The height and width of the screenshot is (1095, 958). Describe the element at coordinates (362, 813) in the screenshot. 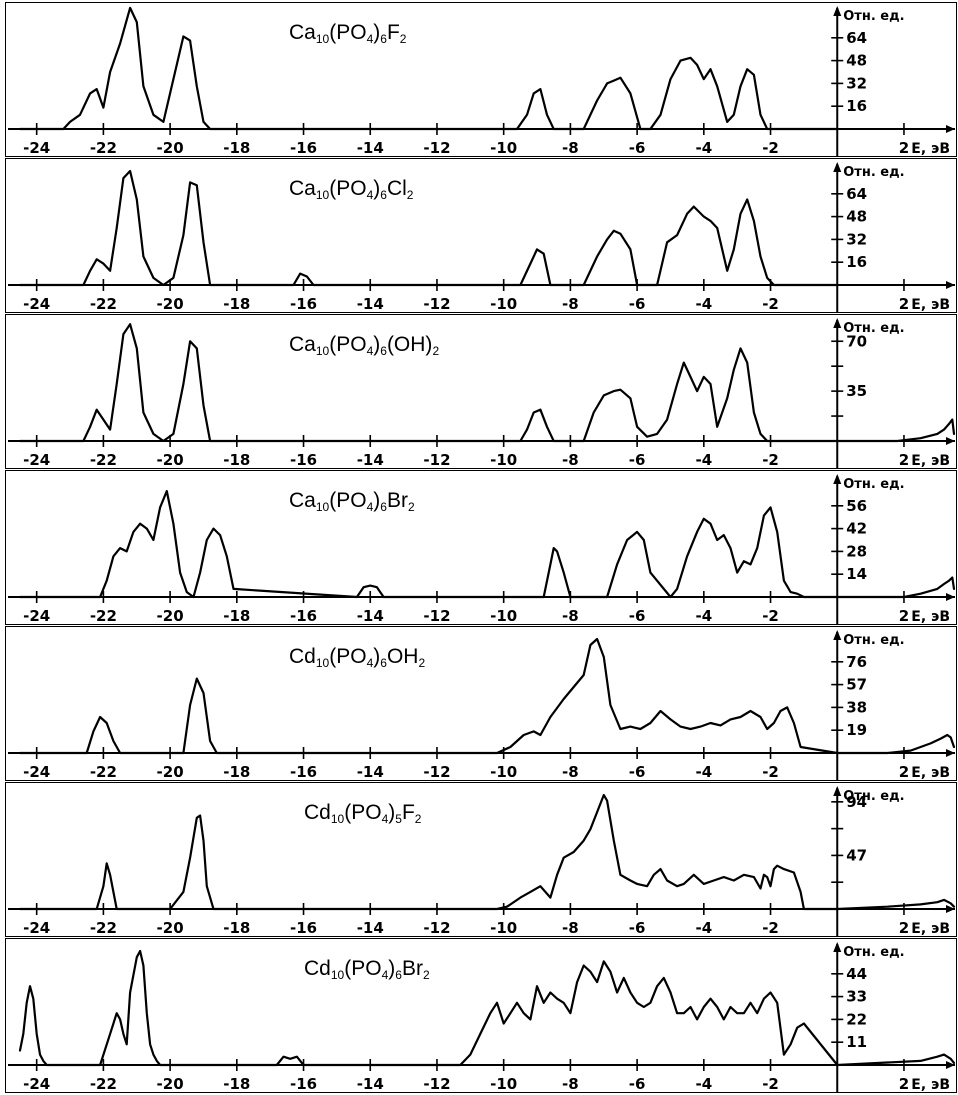

I see `compound-formula: Cd10(PO4)5F2` at that location.